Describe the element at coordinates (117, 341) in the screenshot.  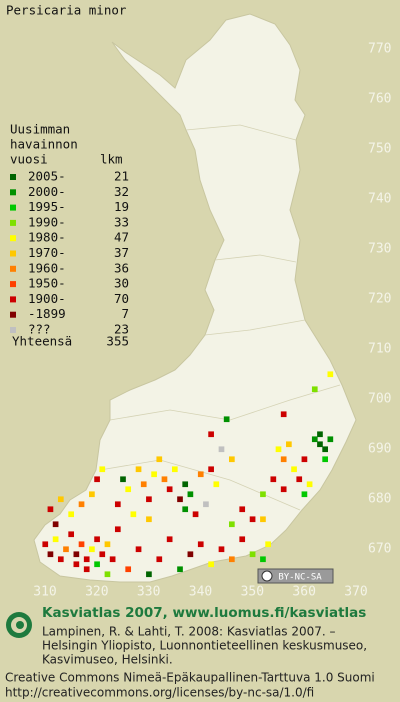
I see `legend-total: 355` at that location.